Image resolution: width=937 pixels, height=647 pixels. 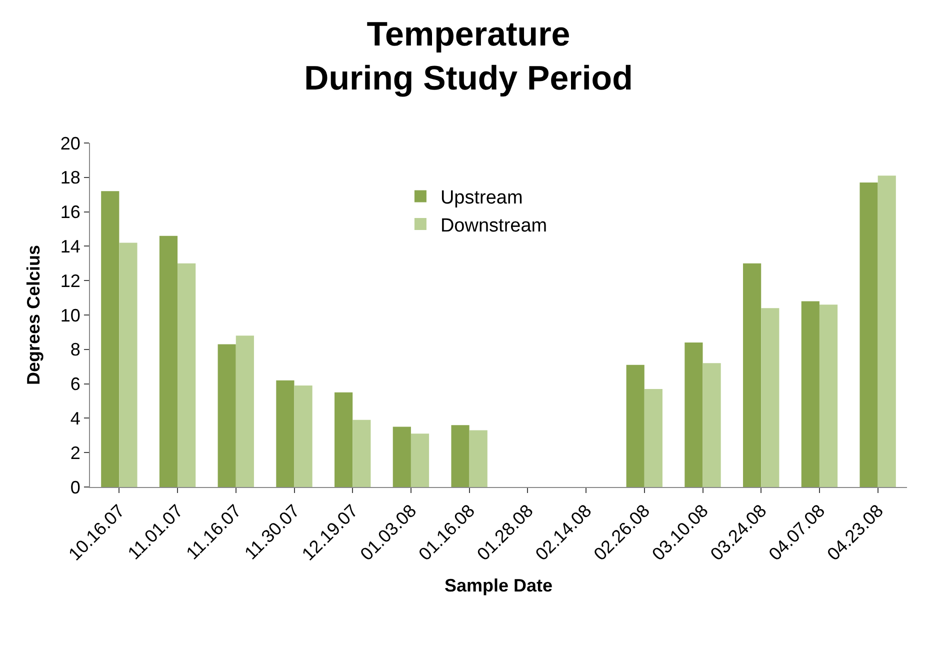 I want to click on legend-label: Downstream, so click(x=494, y=225).